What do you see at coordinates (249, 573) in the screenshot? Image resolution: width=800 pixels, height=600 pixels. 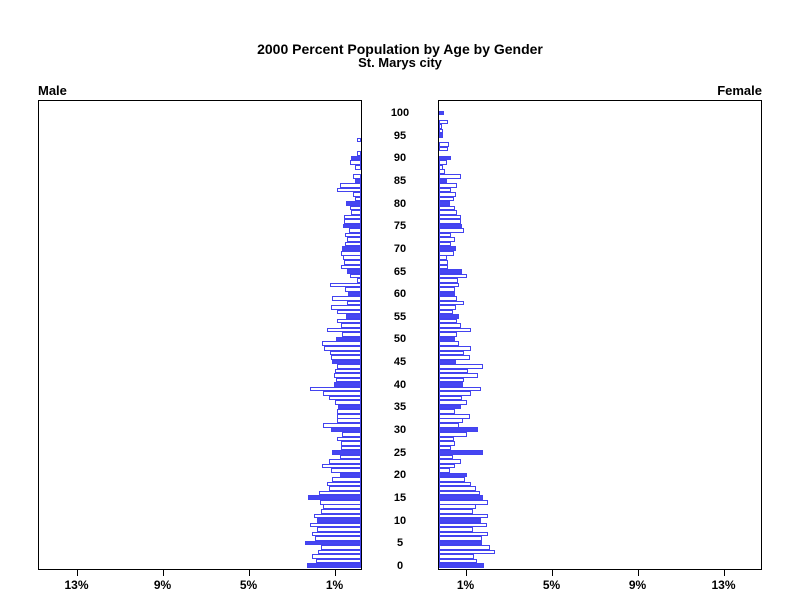 I see `male-axis-tick-5-mark` at bounding box center [249, 573].